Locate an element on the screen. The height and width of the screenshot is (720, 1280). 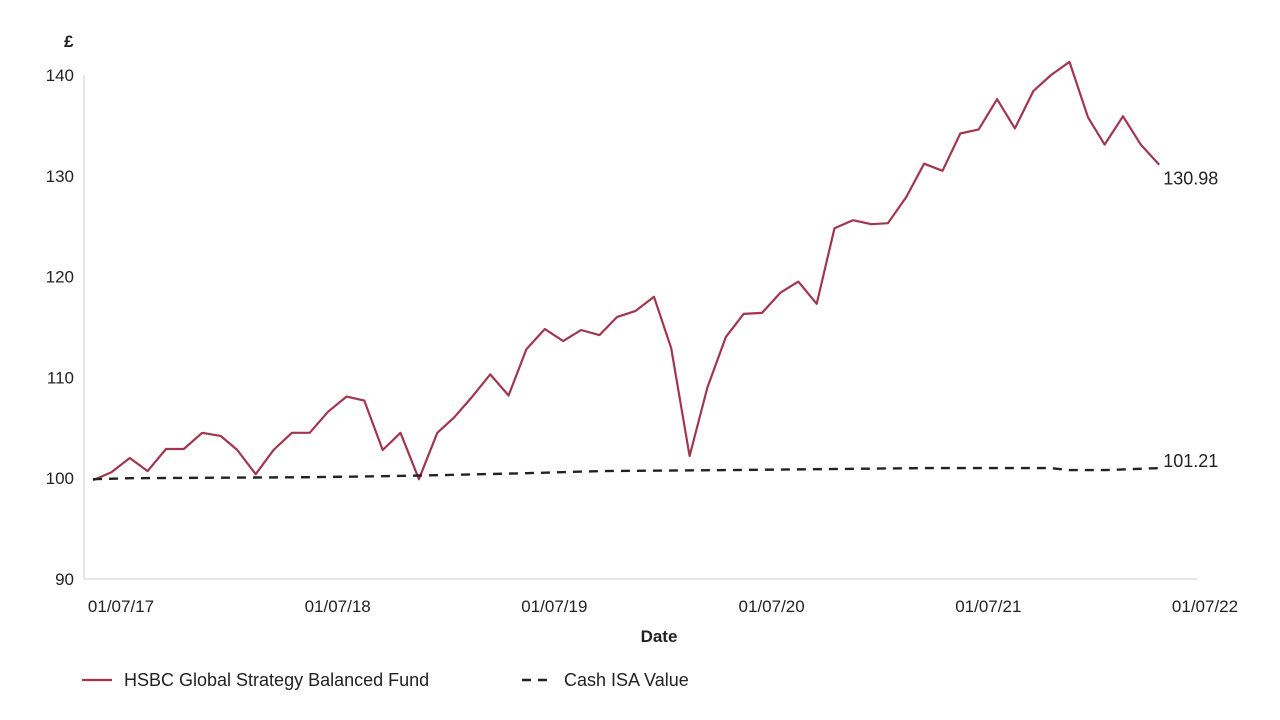
y-unit-label: £ is located at coordinates (69, 41).